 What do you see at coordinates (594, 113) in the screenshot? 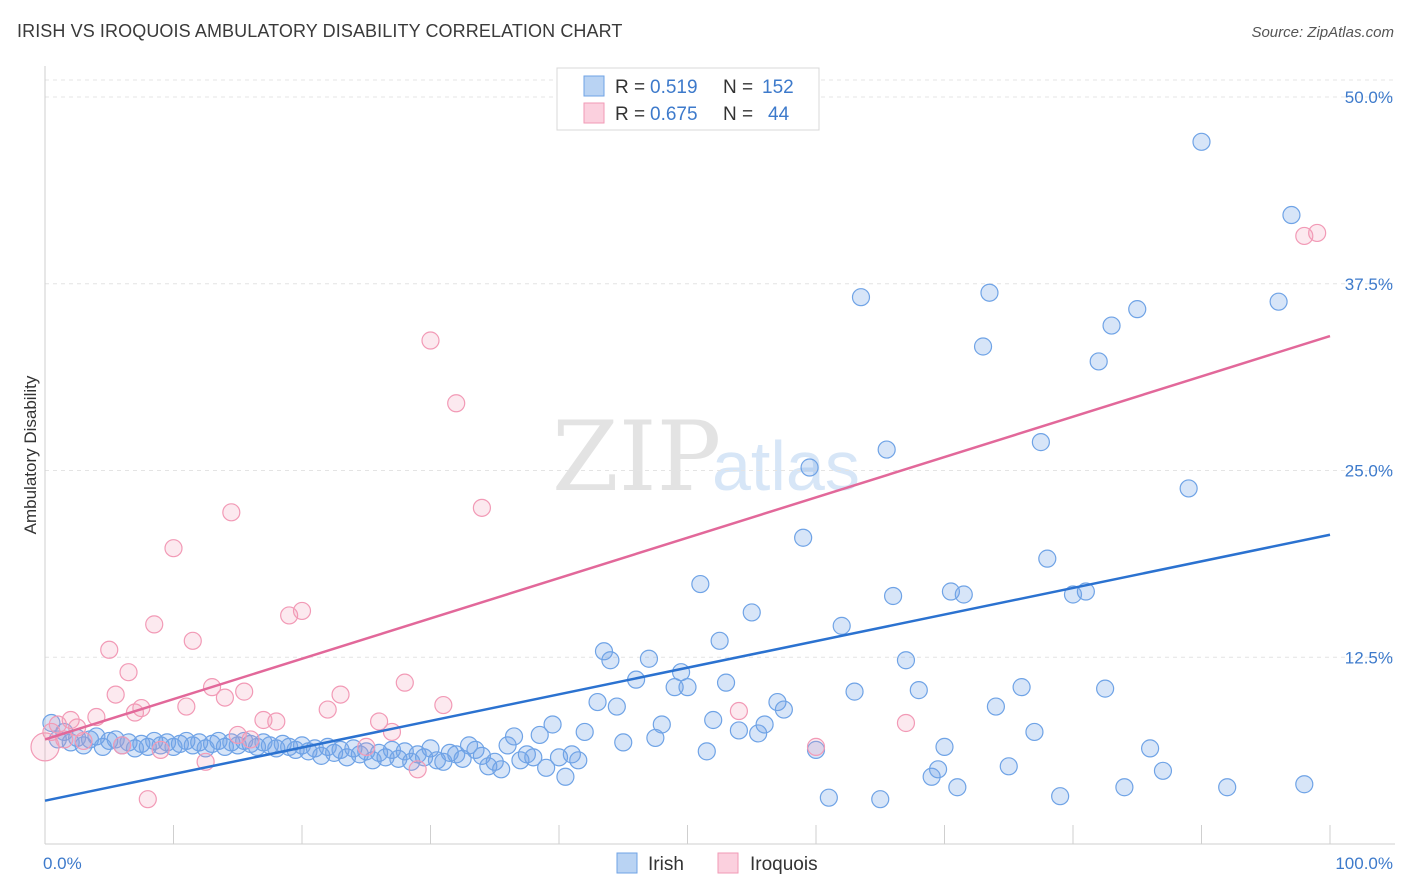
I see `legend-iroquois-swatch` at bounding box center [594, 113].